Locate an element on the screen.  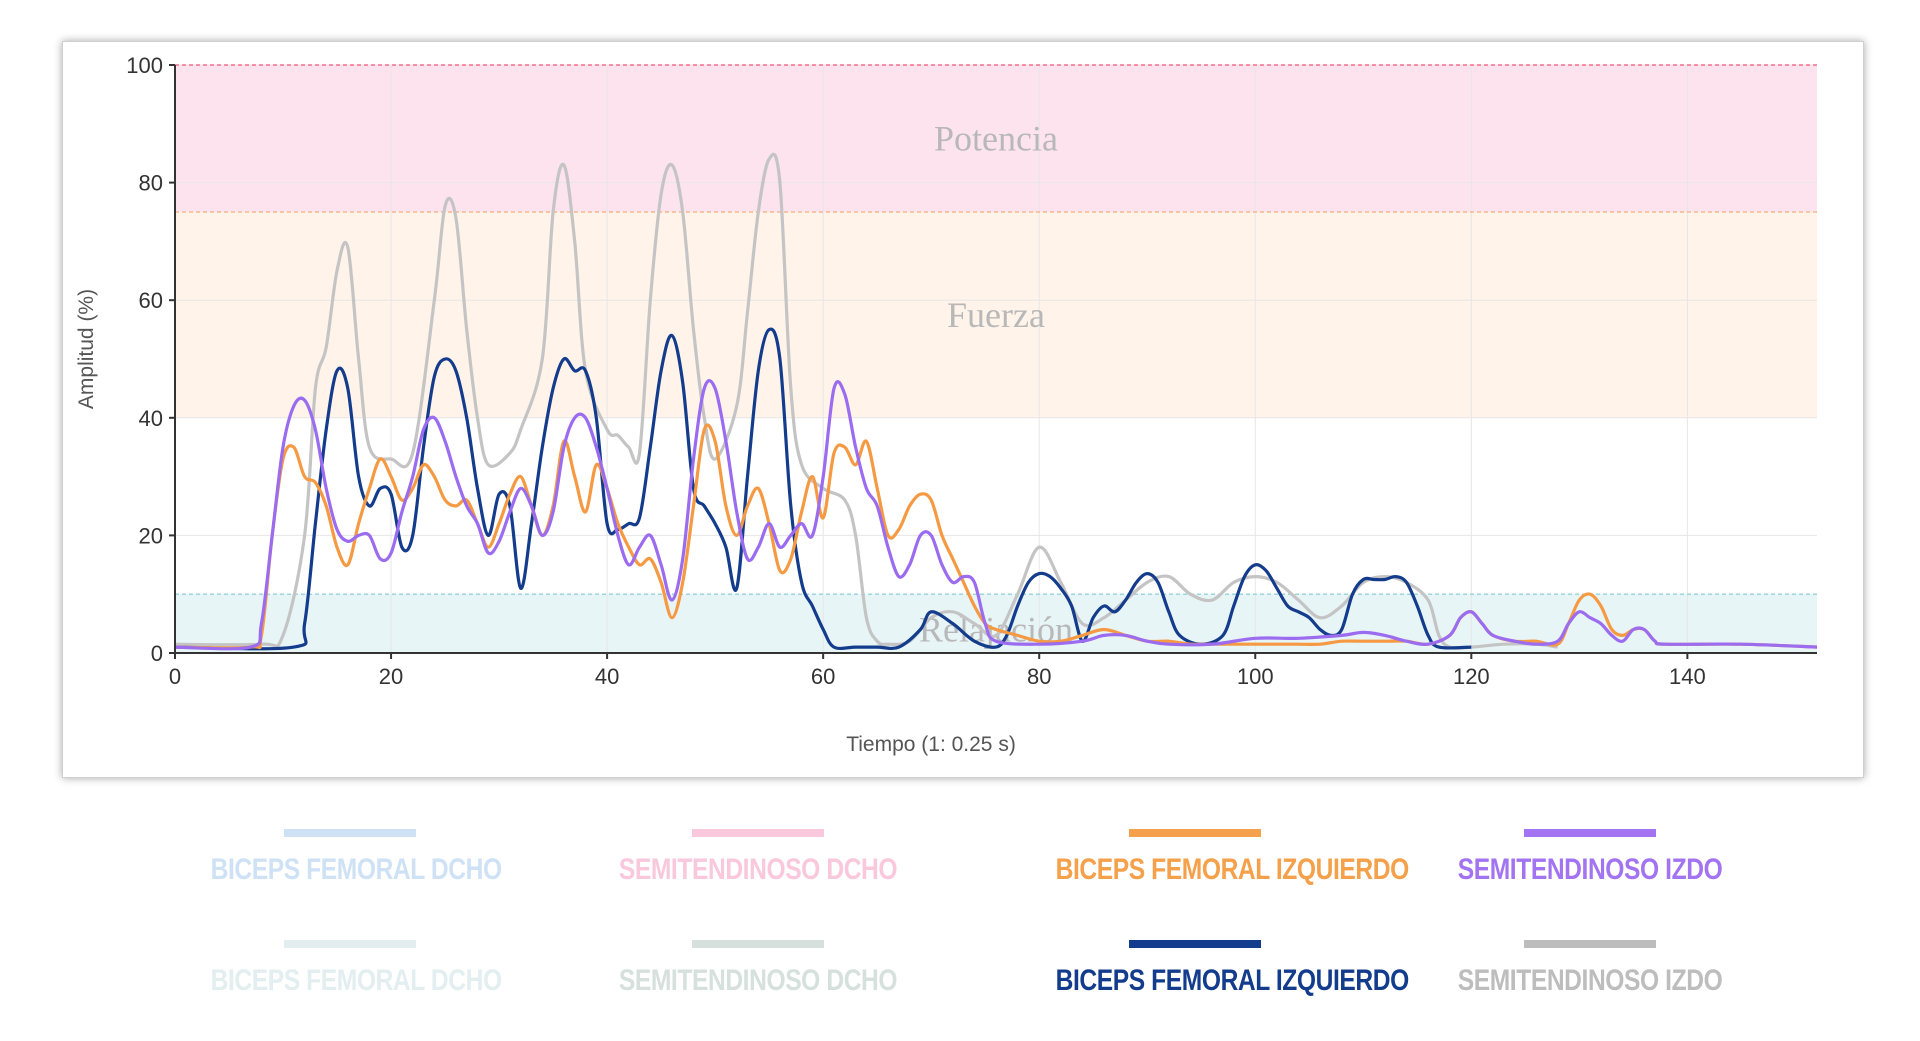
y-axis-label: Amplitud (%) is located at coordinates (86, 349).